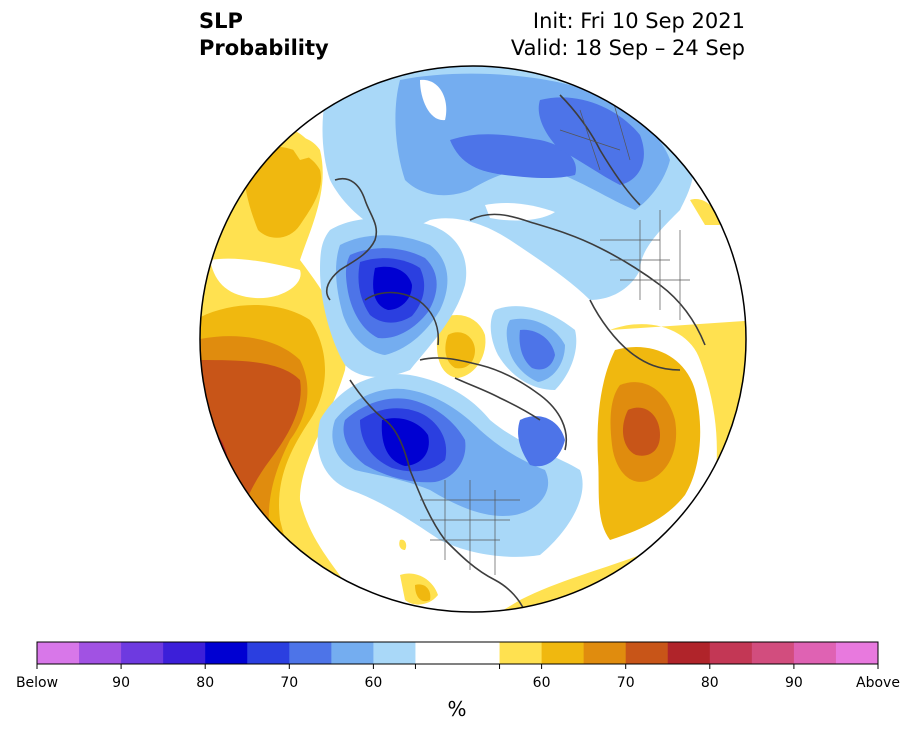  Describe the element at coordinates (627, 48) in the screenshot. I see `valid-range-label: Valid: 18 Sep – 24 Sep` at that location.